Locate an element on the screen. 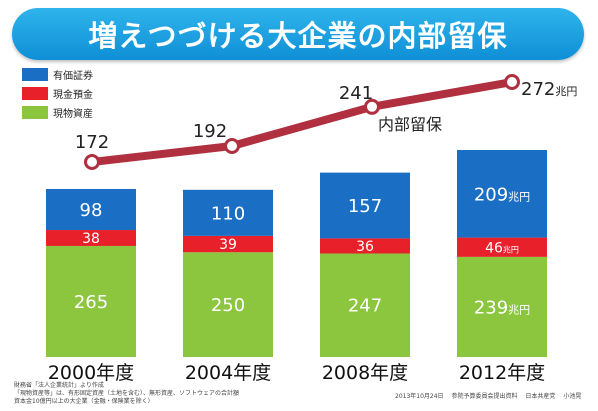 The width and height of the screenshot is (598, 411). legend-label-physical: 現物資産 is located at coordinates (73, 114).